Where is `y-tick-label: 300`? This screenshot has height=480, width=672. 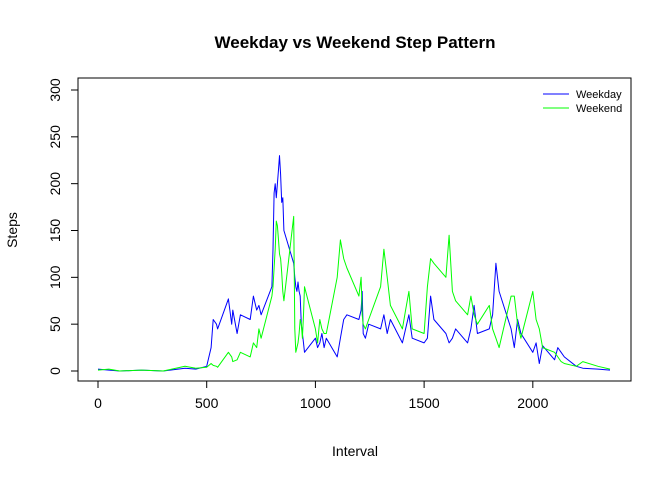
y-tick-label: 300 is located at coordinates (55, 90).